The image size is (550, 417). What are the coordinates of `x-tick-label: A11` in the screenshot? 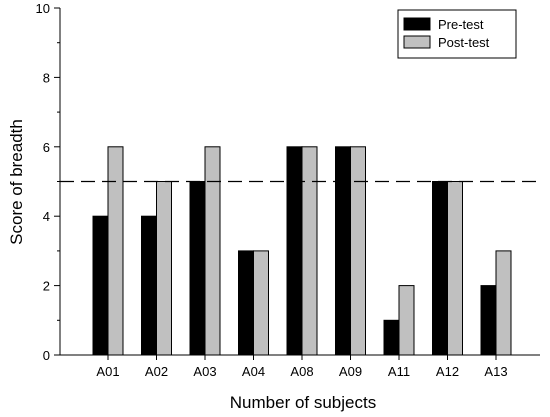 It's located at (399, 371).